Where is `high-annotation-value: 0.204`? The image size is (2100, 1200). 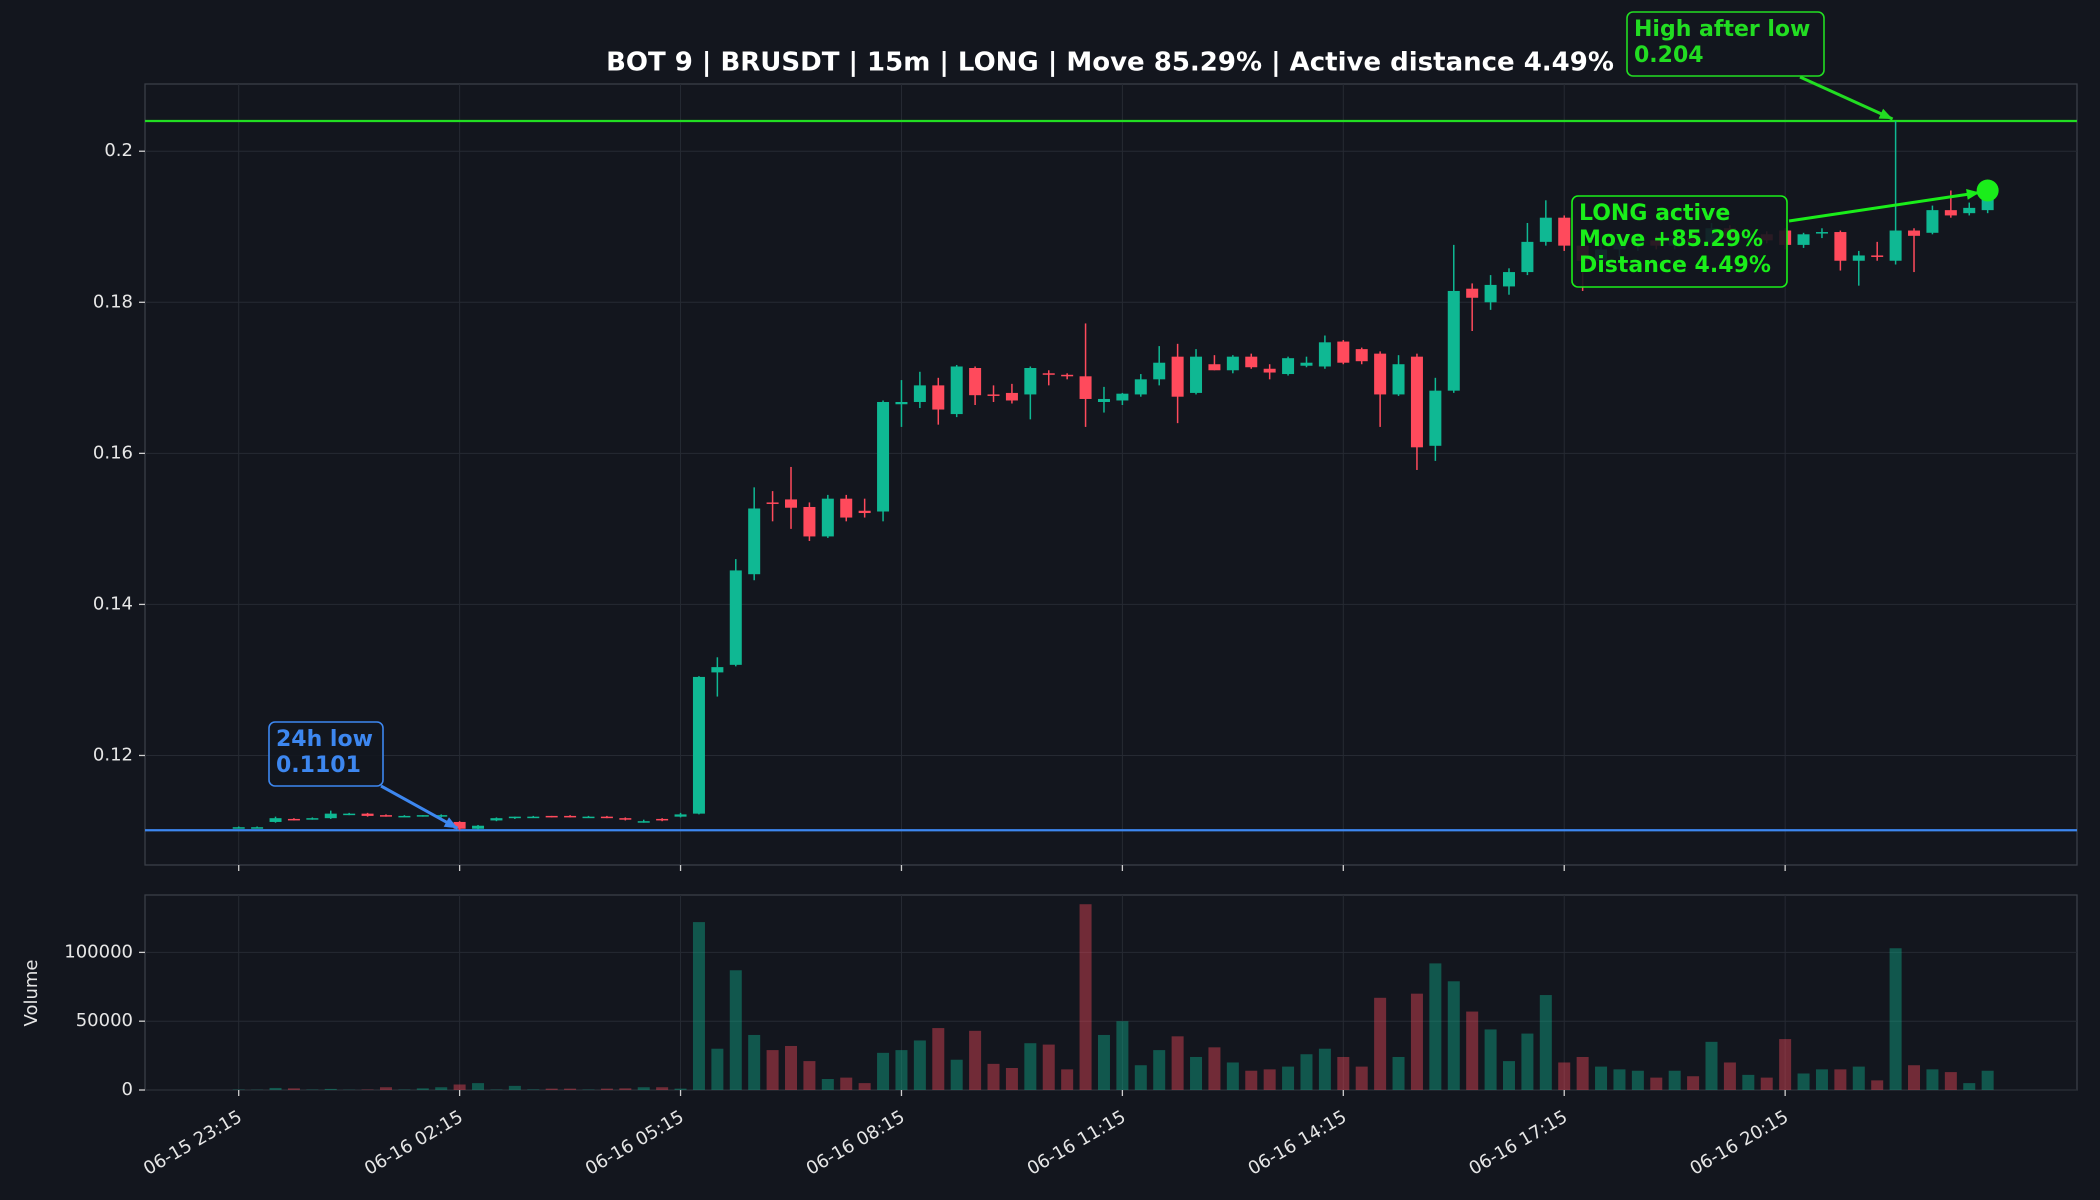 high-annotation-value: 0.204 is located at coordinates (1669, 55).